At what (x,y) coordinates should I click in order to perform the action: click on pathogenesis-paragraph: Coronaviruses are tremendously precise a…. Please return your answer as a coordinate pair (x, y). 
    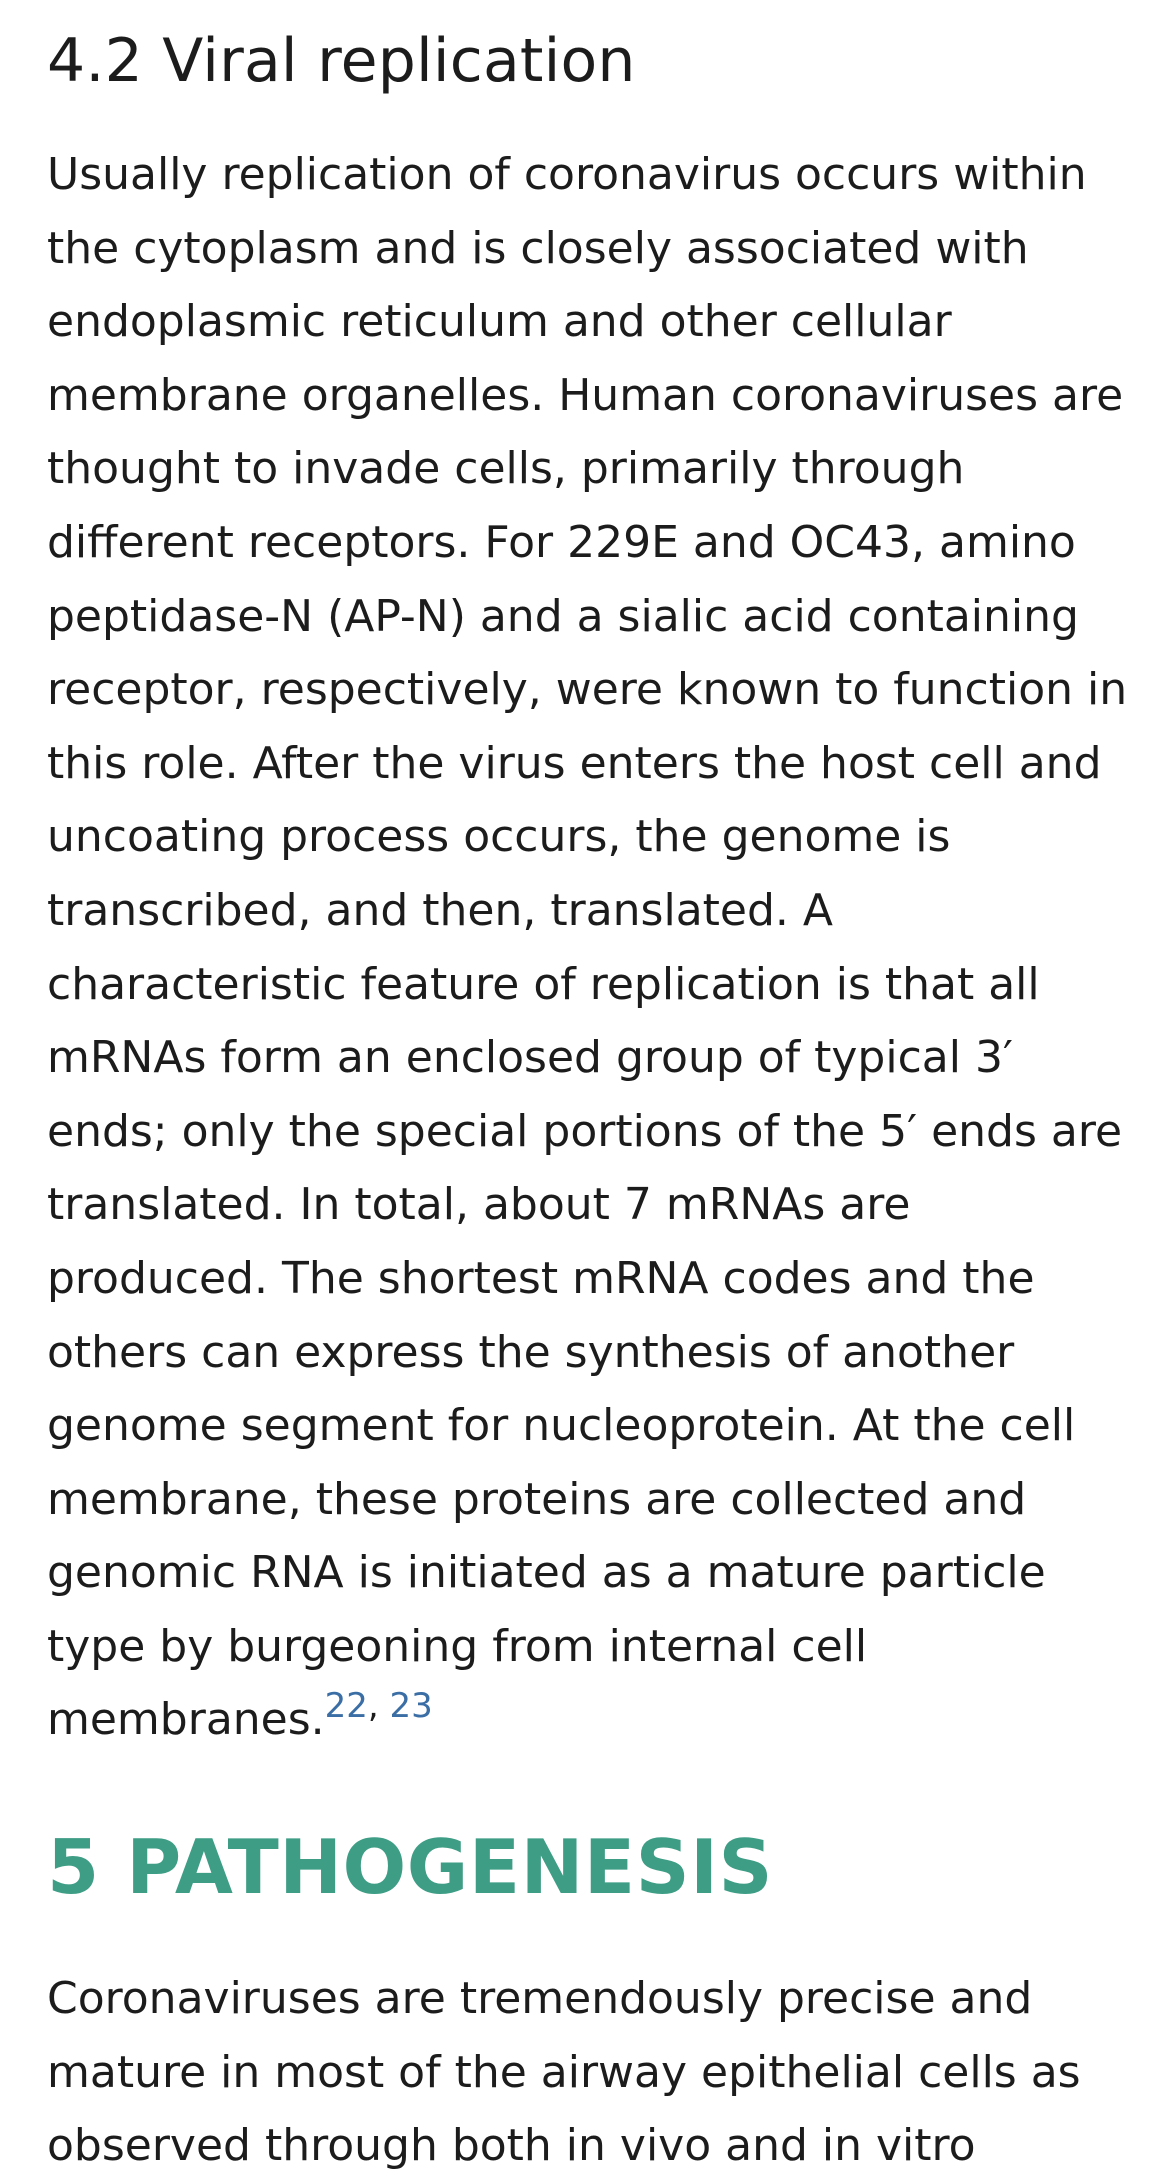
    Looking at the image, I should click on (564, 2072).